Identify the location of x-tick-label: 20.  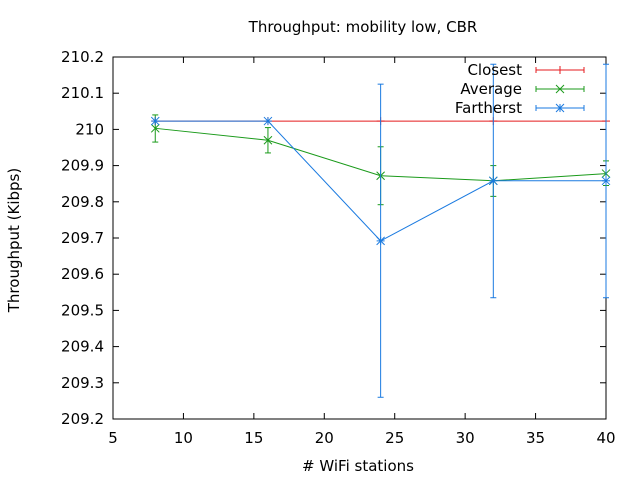
(324, 438).